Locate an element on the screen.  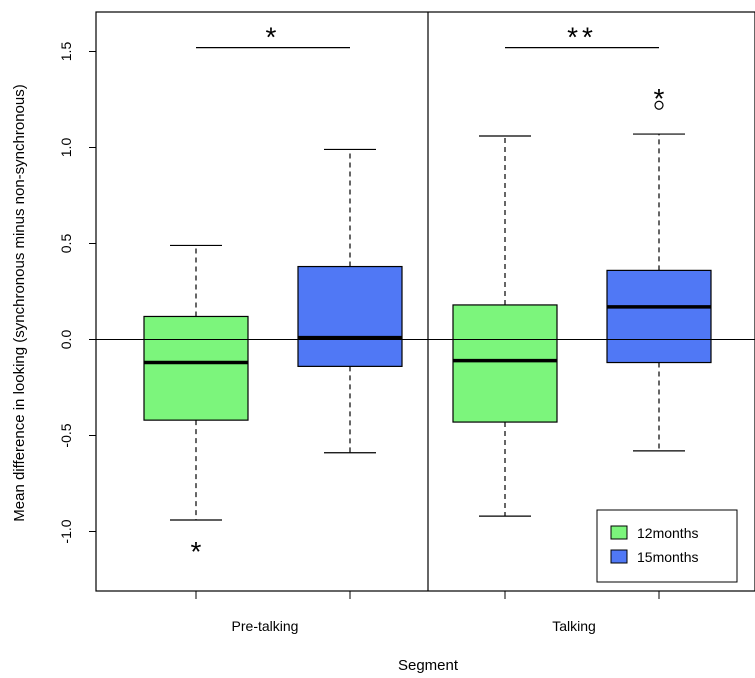
box-12months-pre-talking is located at coordinates (196, 382).